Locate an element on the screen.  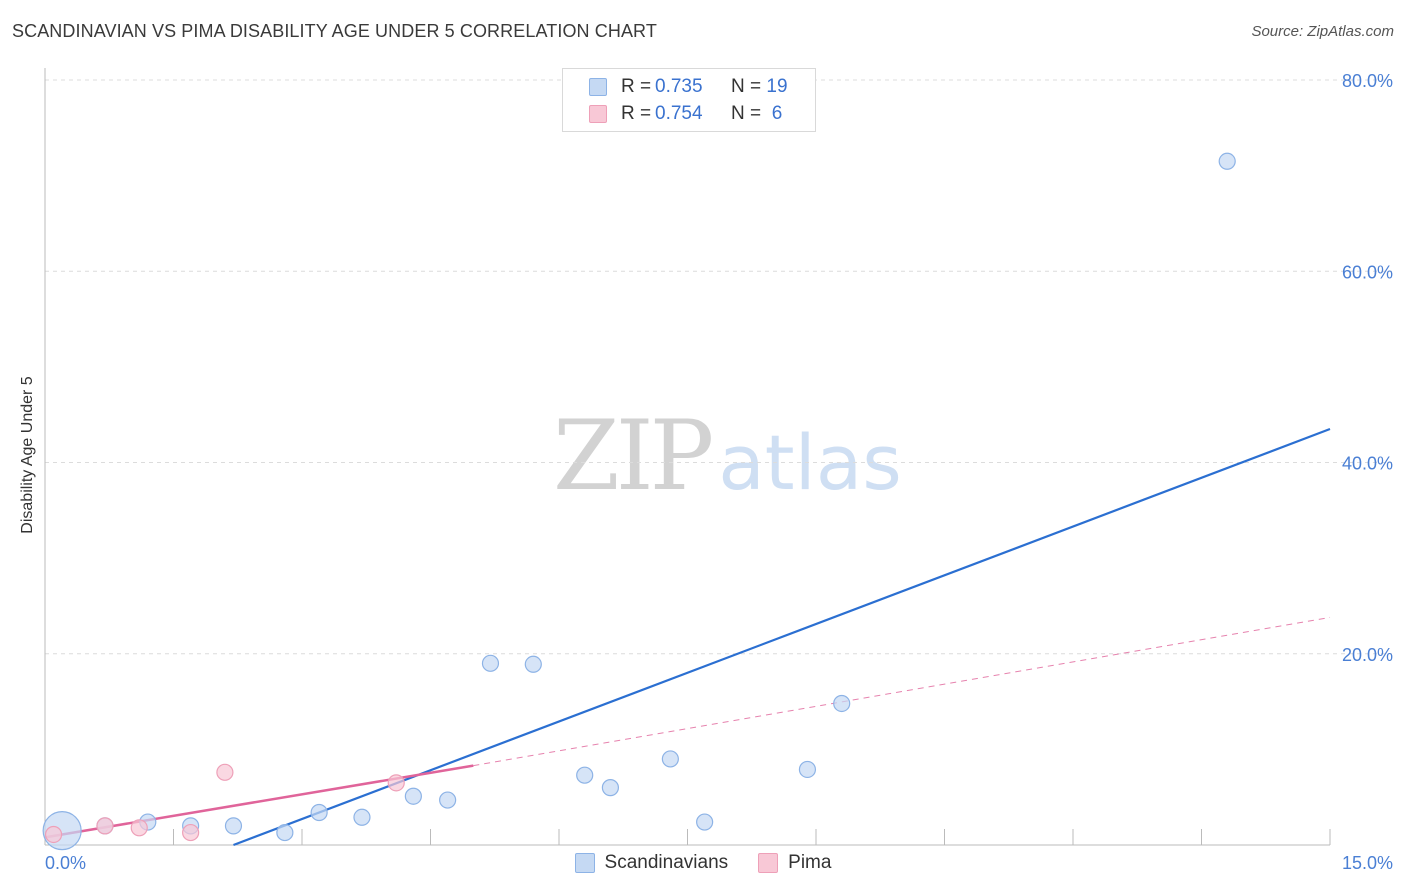
y-tick-label: 40.0% is located at coordinates (1367, 464).